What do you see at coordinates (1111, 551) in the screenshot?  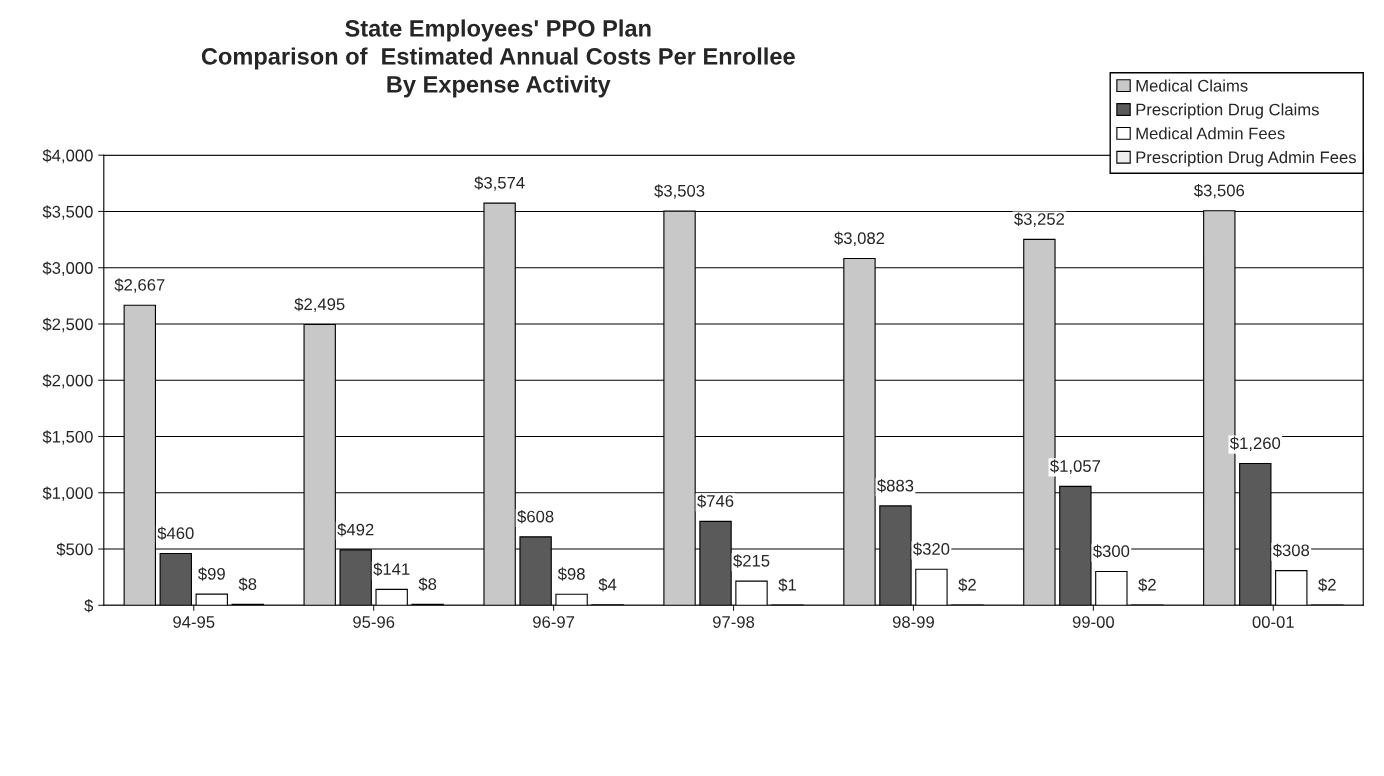 I see `data-label: $300` at bounding box center [1111, 551].